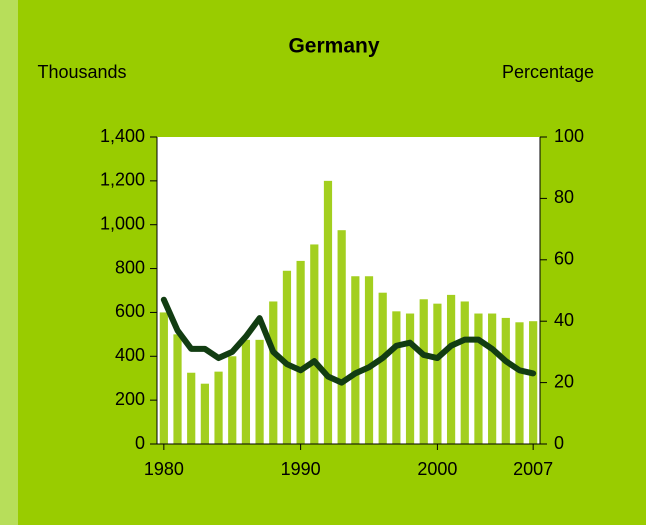 The width and height of the screenshot is (646, 525). What do you see at coordinates (130, 267) in the screenshot?
I see `y-tick-label: 800` at bounding box center [130, 267].